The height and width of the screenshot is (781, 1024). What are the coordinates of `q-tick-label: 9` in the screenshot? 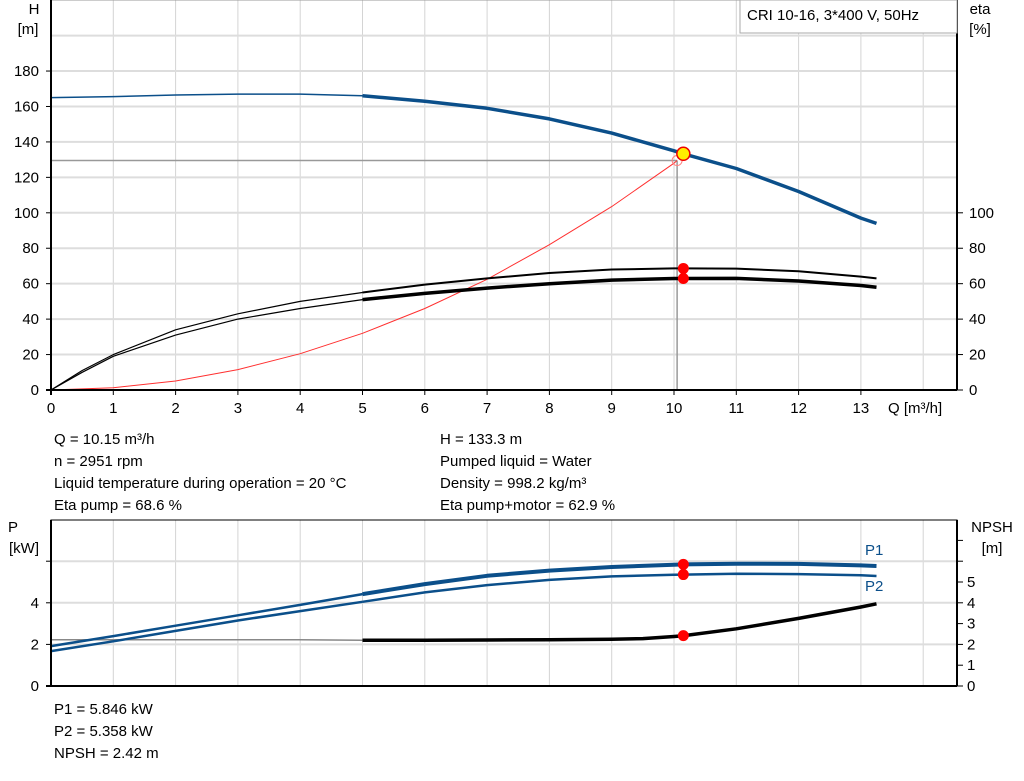 It's located at (612, 408).